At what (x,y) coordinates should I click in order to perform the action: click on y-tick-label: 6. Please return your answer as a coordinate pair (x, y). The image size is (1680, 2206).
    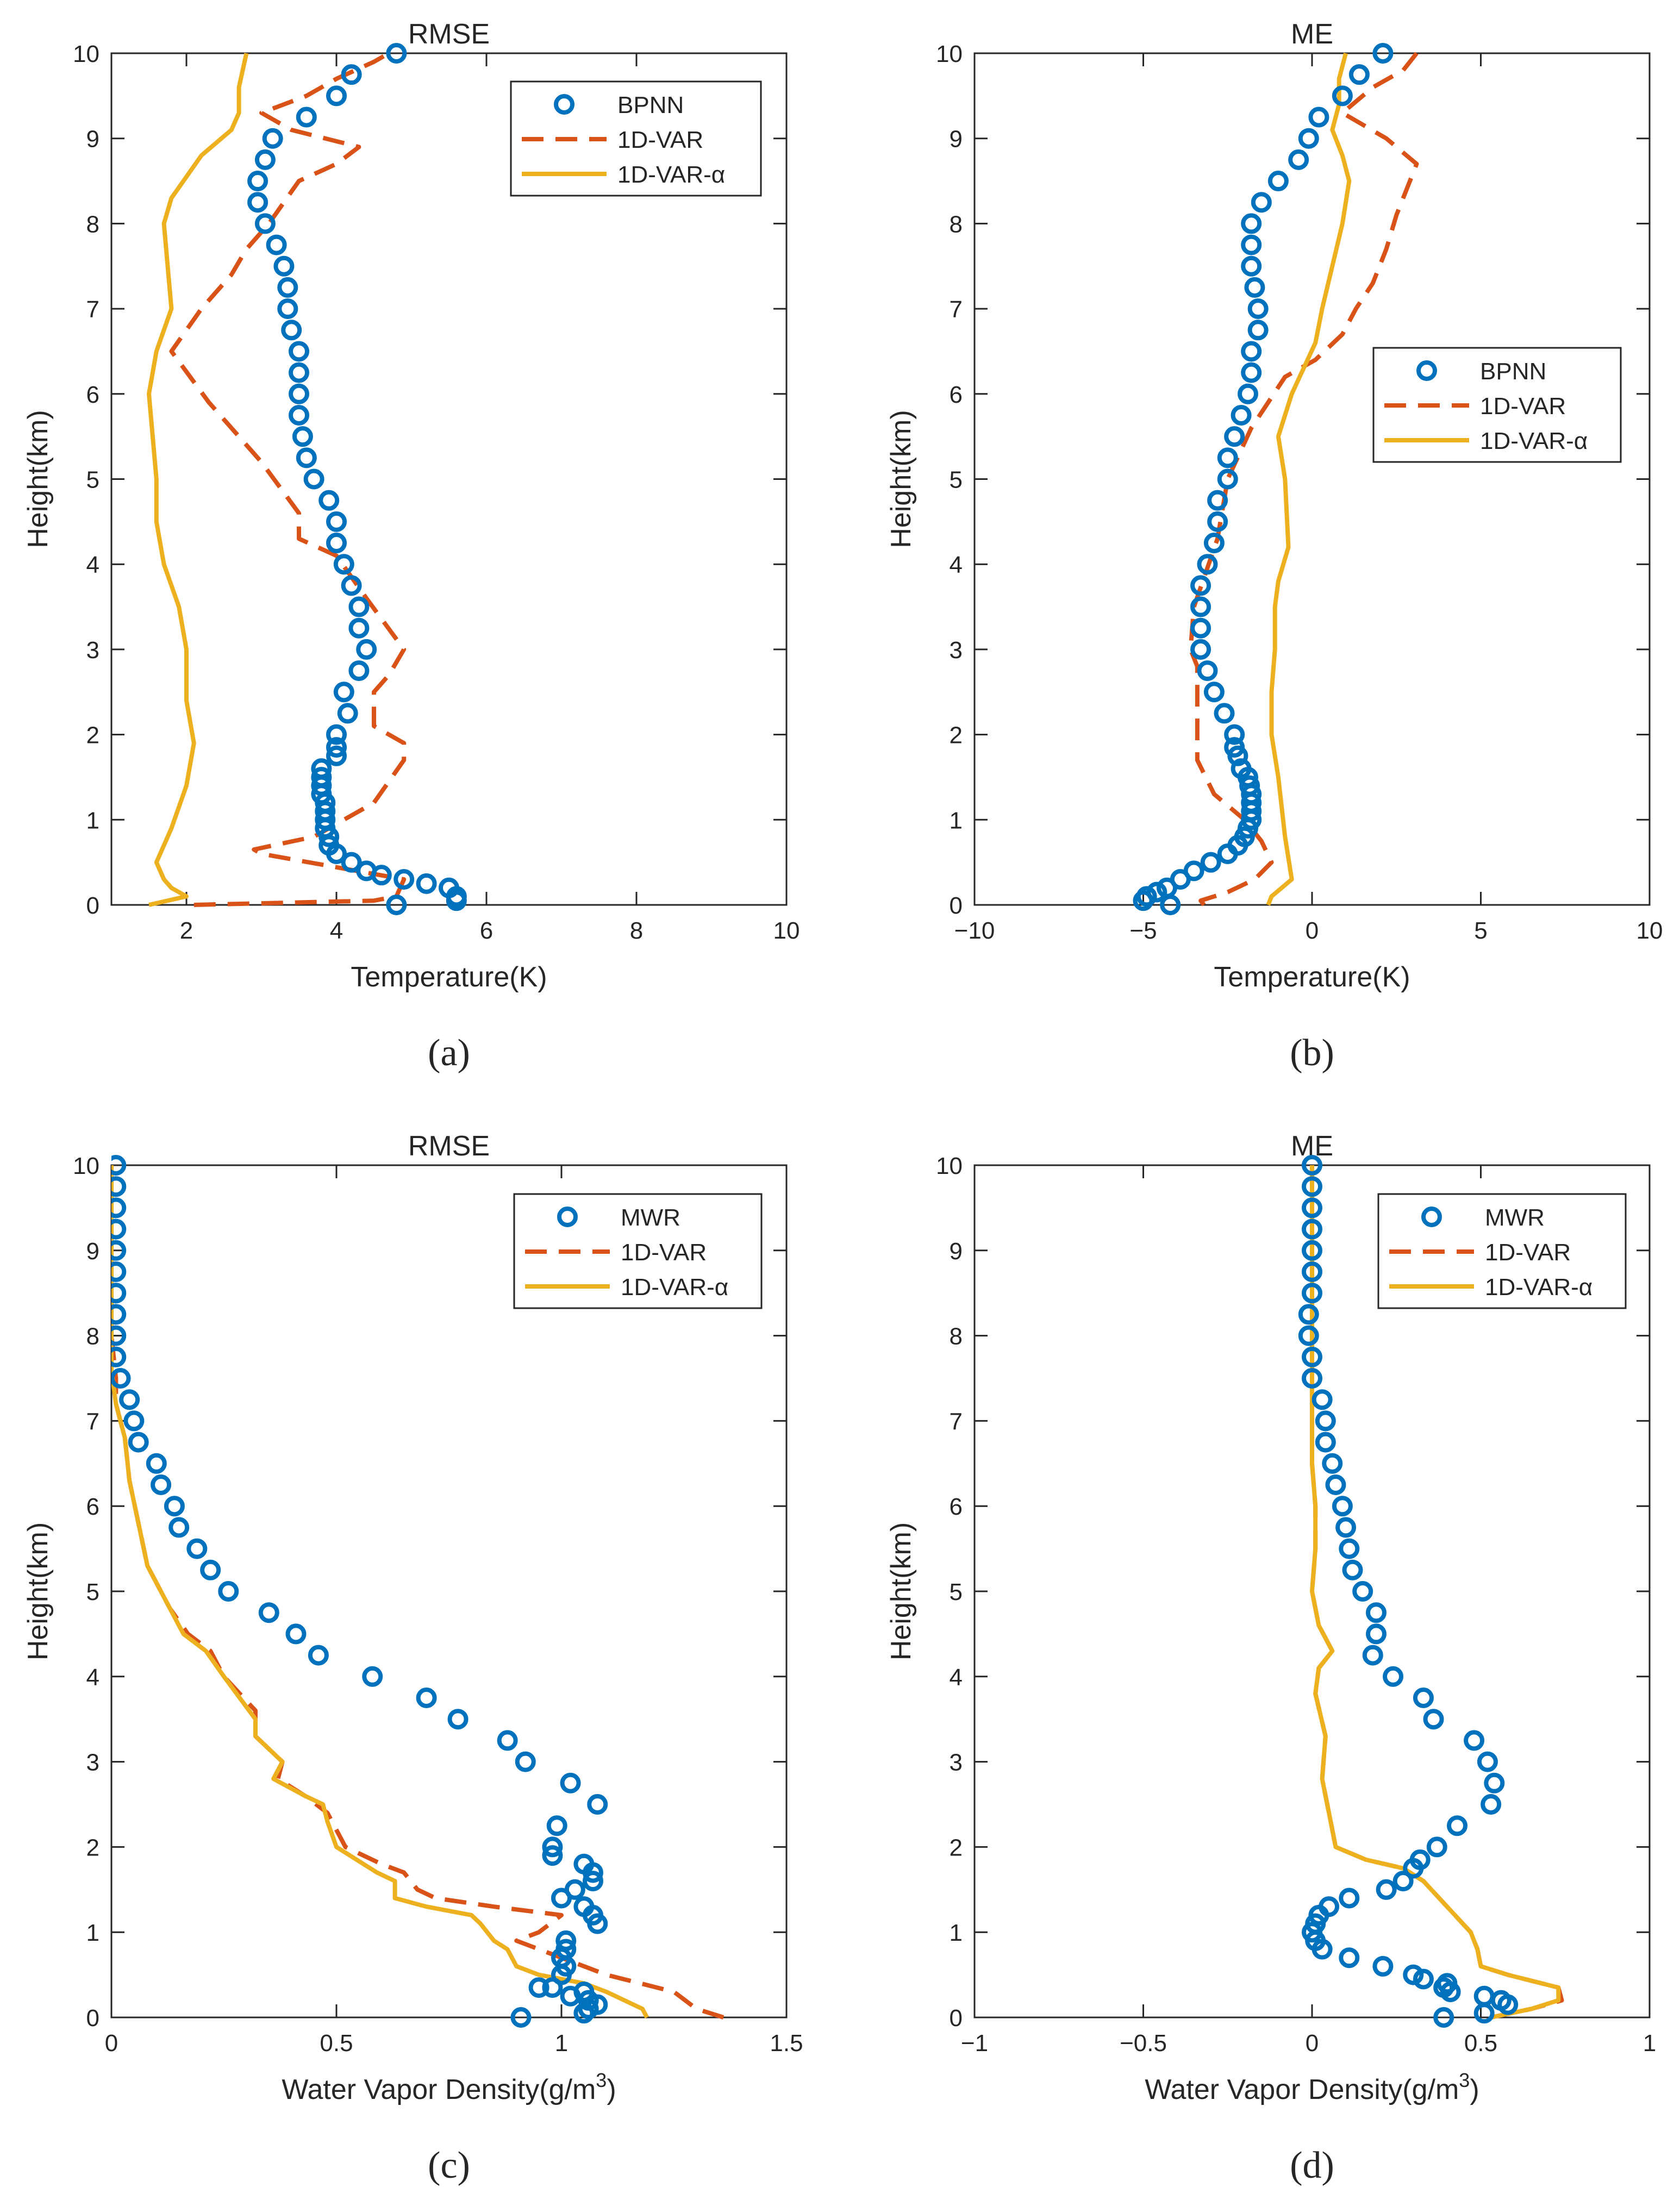
    Looking at the image, I should click on (92, 395).